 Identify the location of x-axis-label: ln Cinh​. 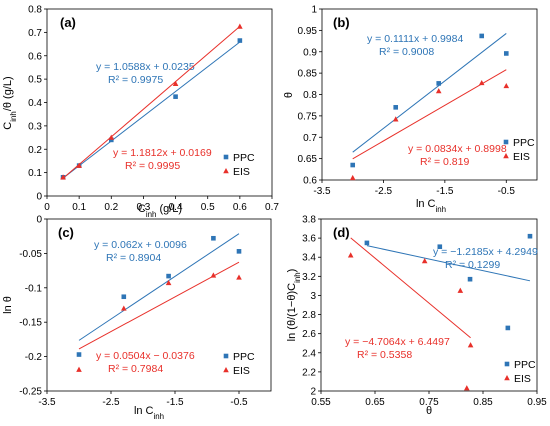
(149, 413).